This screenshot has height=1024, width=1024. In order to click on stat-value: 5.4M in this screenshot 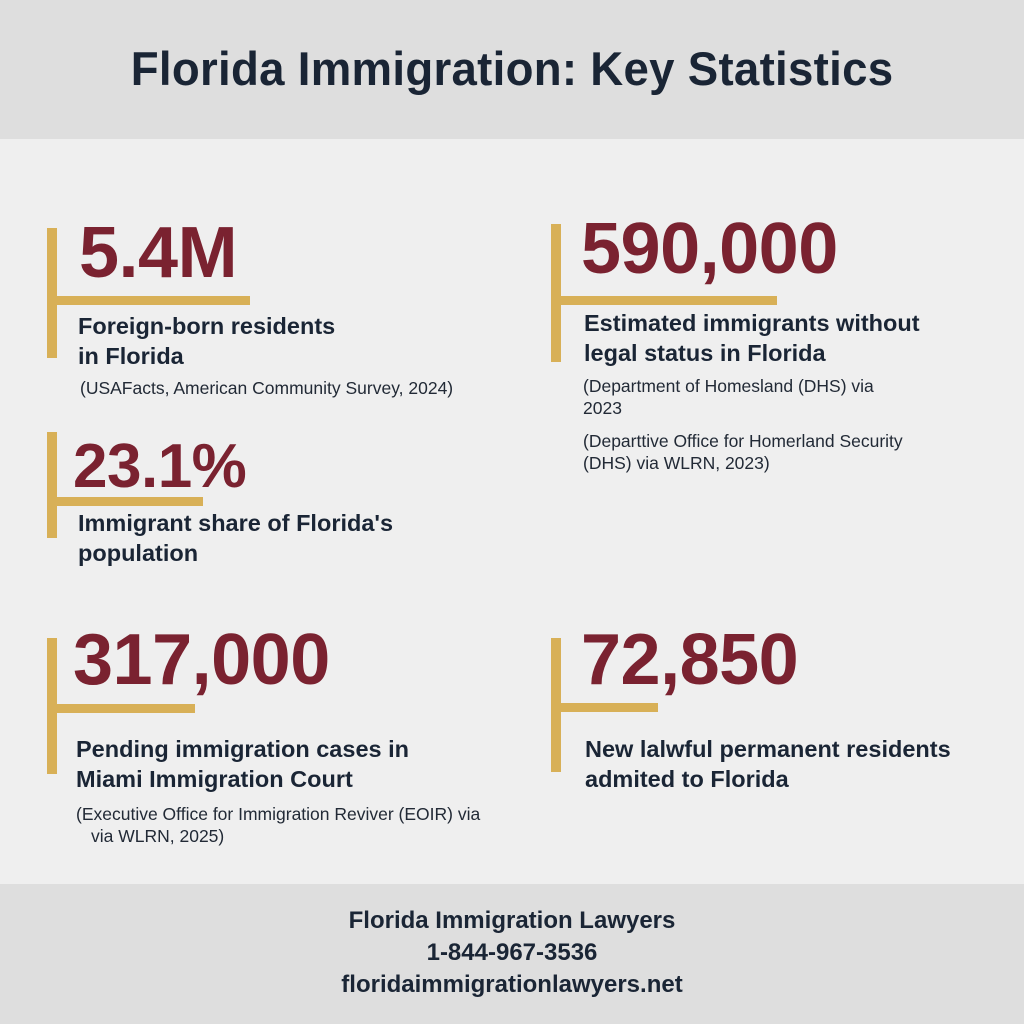, I will do `click(158, 253)`.